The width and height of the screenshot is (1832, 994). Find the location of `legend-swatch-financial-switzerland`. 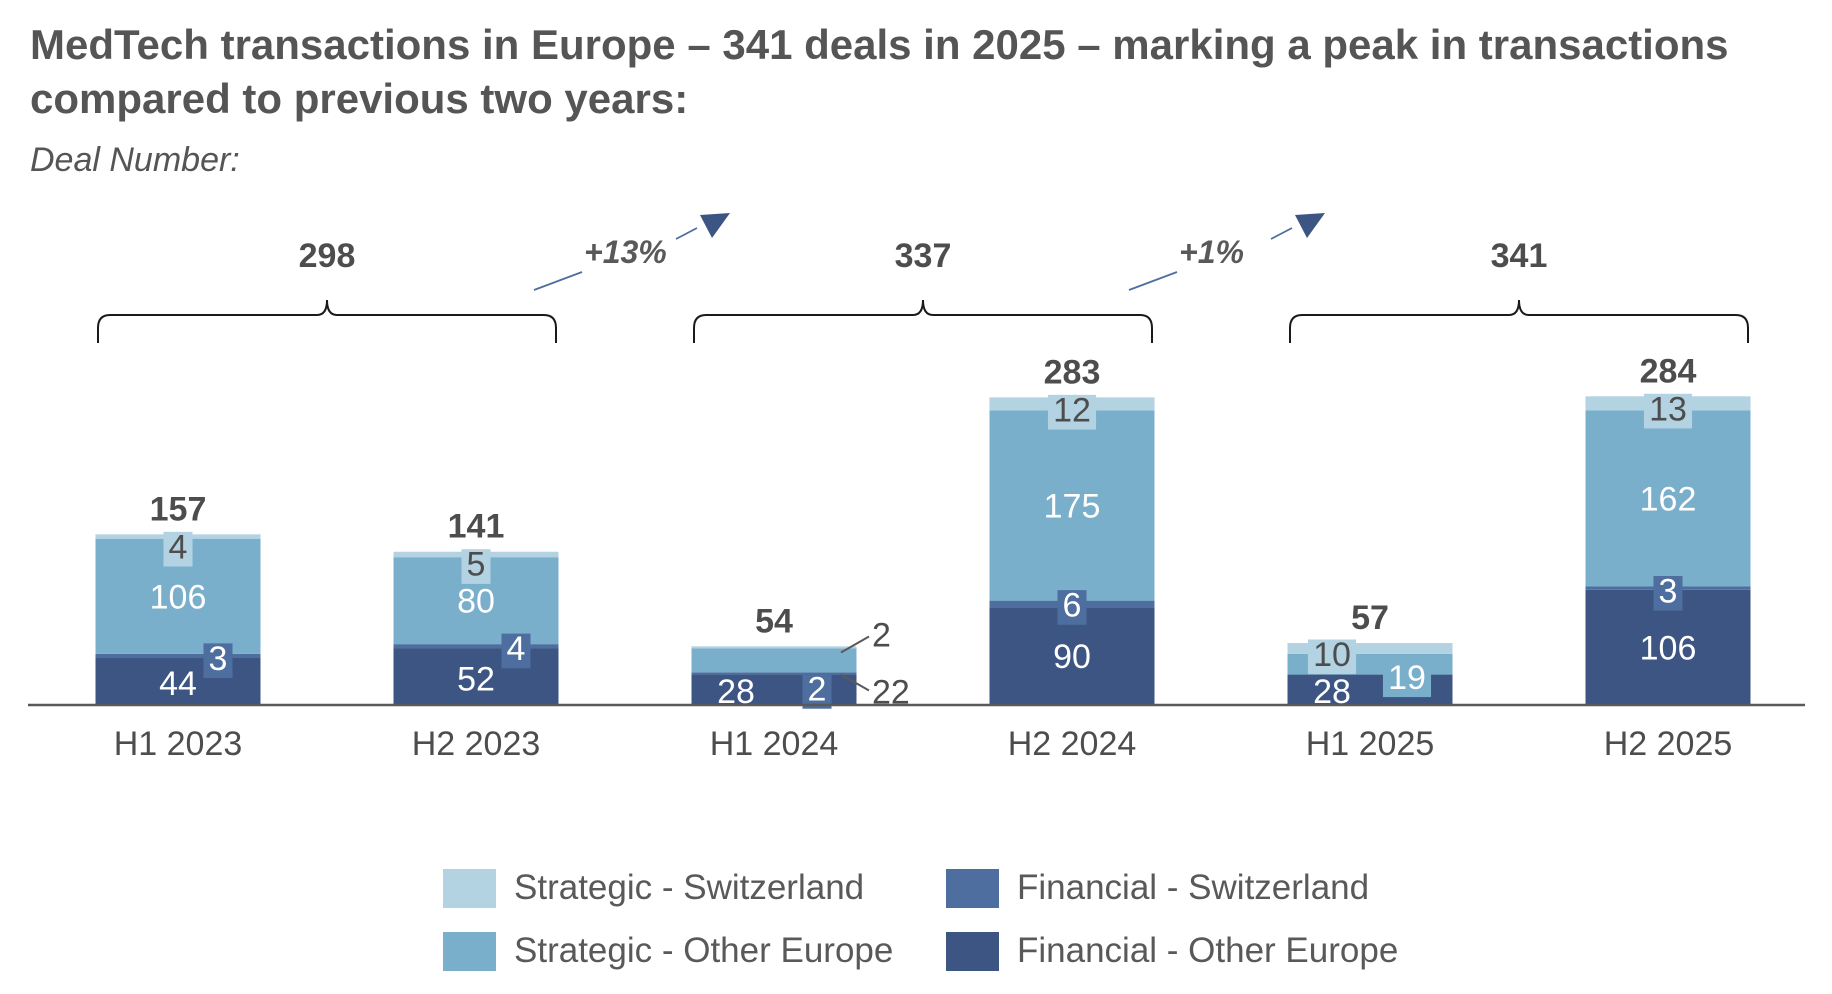

legend-swatch-financial-switzerland is located at coordinates (972, 888).